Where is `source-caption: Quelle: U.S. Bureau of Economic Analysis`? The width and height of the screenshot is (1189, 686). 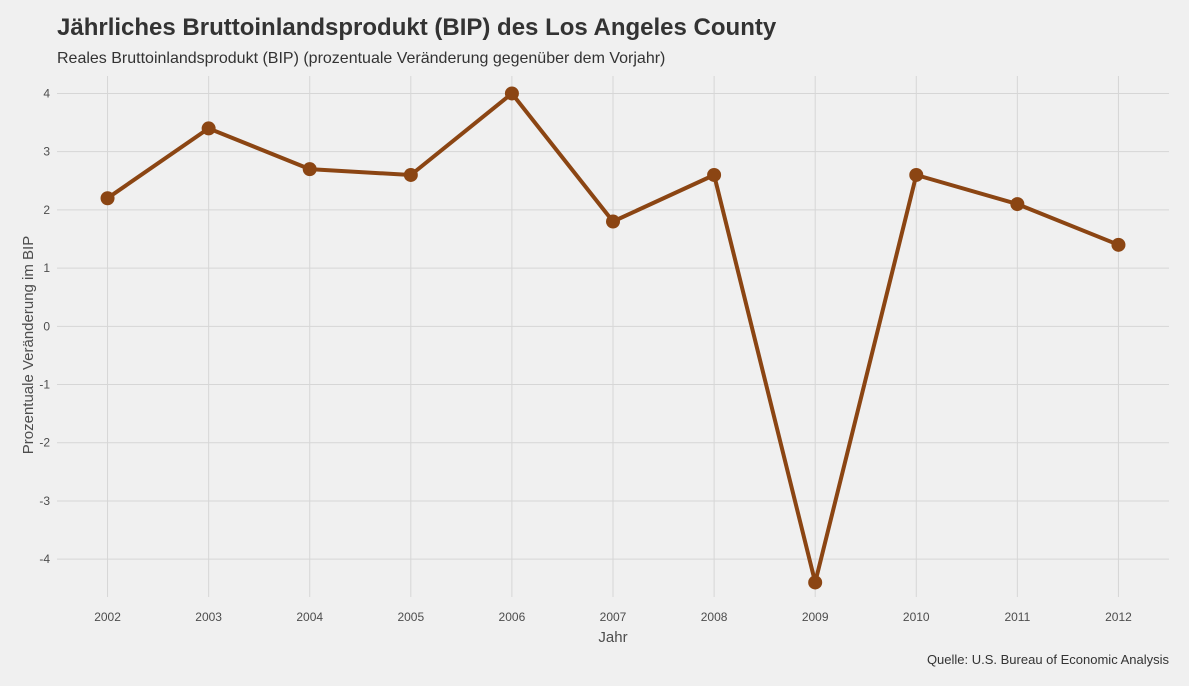
source-caption: Quelle: U.S. Bureau of Economic Analysis is located at coordinates (1047, 659).